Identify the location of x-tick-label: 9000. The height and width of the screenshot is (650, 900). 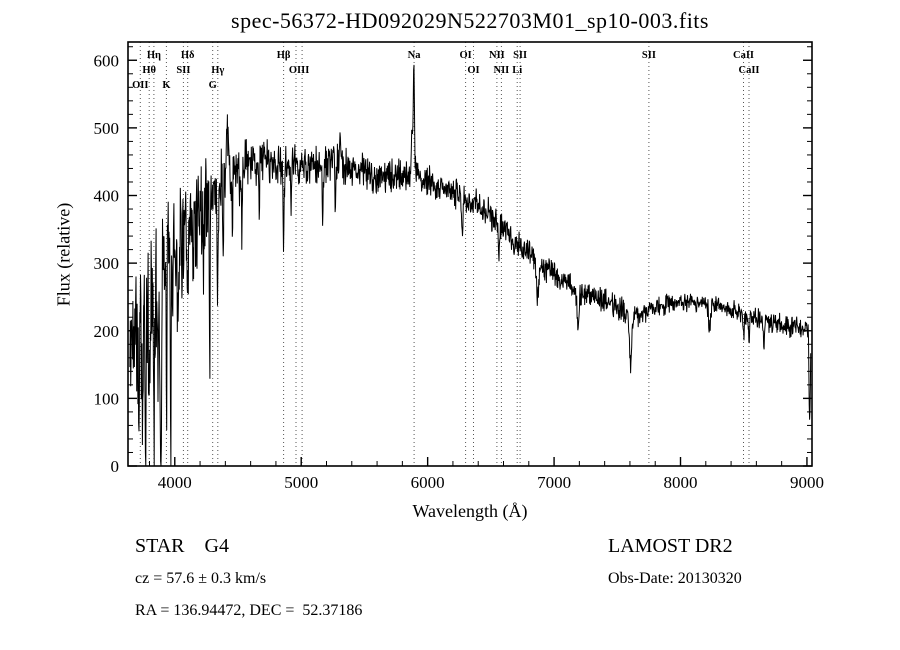
(807, 482).